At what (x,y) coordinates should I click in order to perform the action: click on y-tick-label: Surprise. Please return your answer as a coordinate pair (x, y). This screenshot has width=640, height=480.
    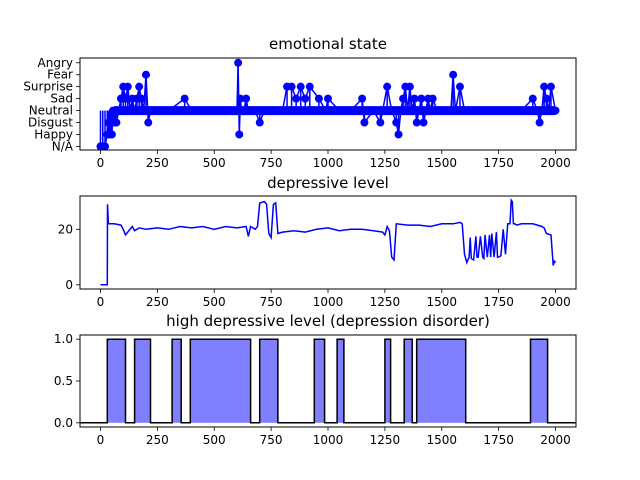
    Looking at the image, I should click on (48, 87).